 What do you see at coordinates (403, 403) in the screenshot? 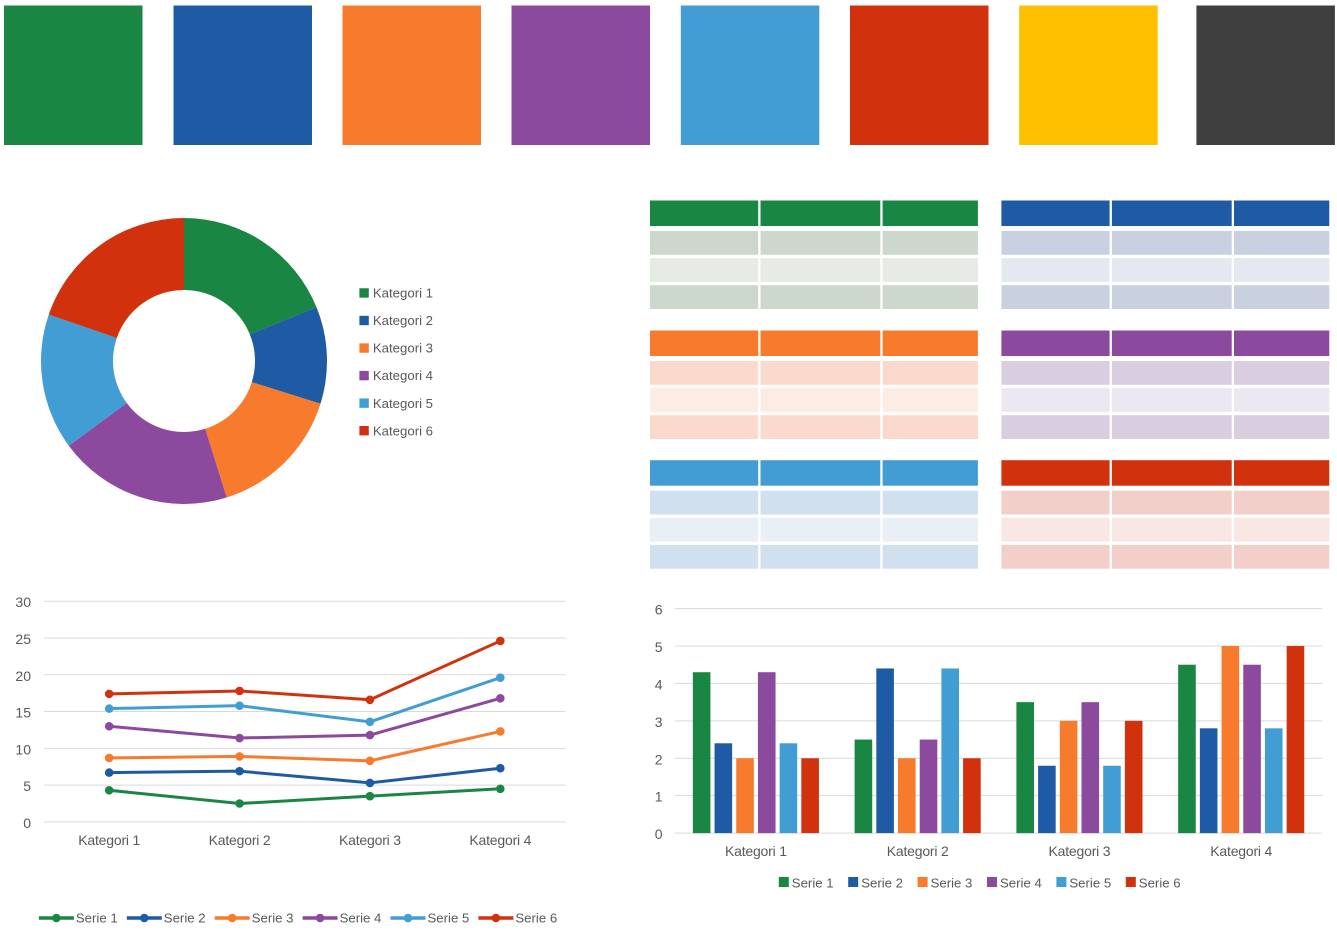
I see `svg-text: Kategori 5` at bounding box center [403, 403].